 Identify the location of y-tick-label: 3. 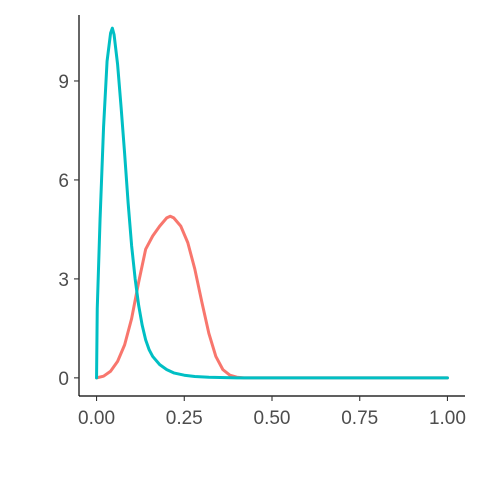
(63, 280).